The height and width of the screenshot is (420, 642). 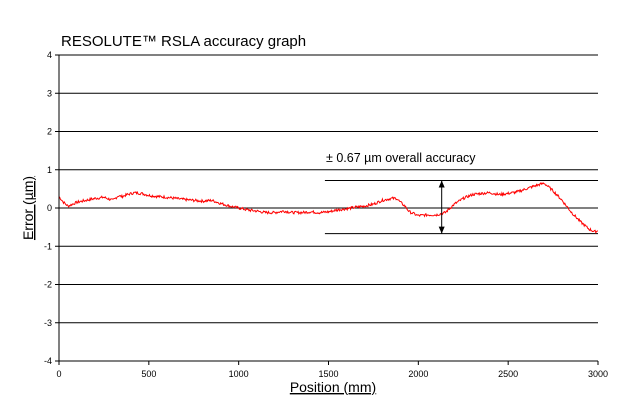 I want to click on x-tick-label: 500, so click(x=148, y=374).